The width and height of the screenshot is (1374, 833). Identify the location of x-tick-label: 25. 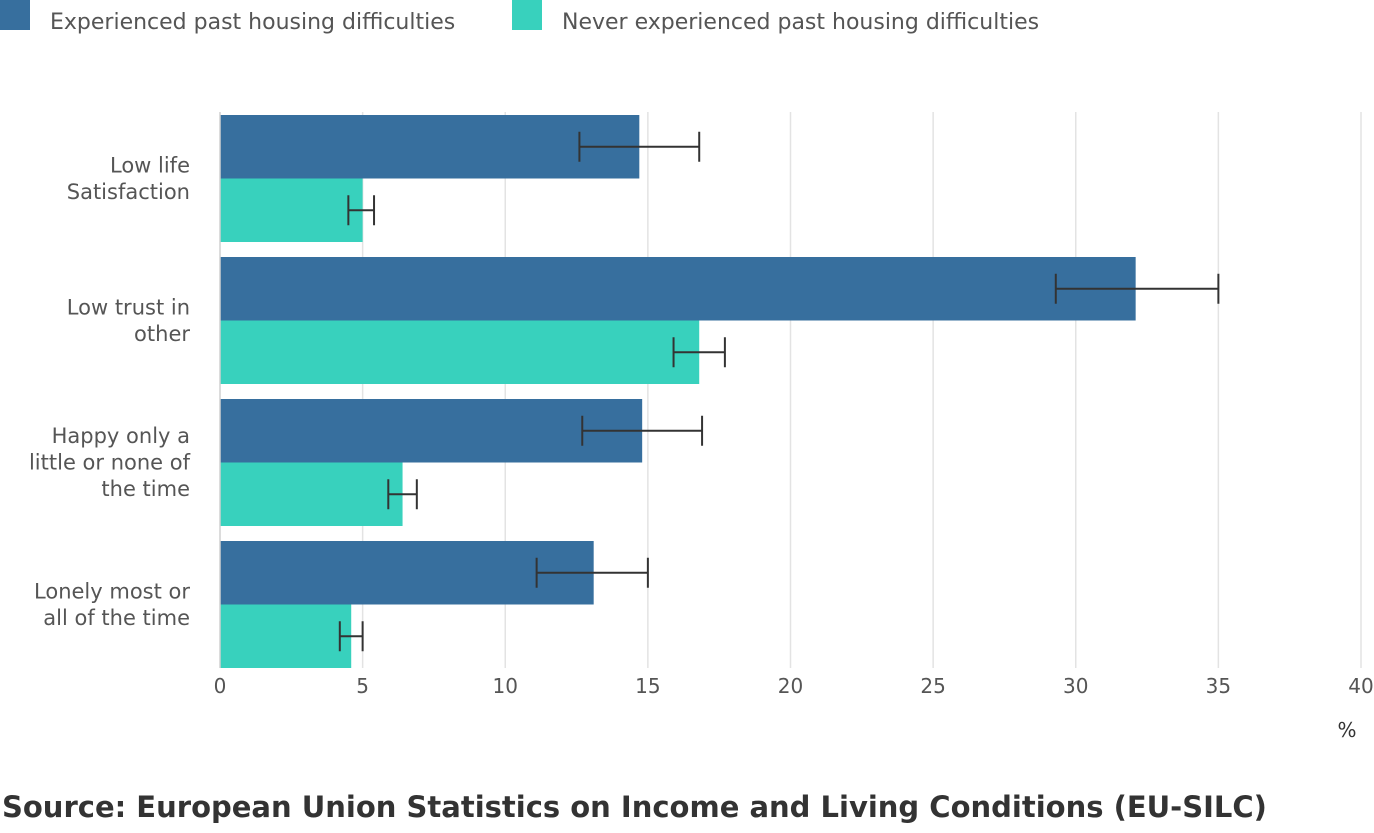
(932, 686).